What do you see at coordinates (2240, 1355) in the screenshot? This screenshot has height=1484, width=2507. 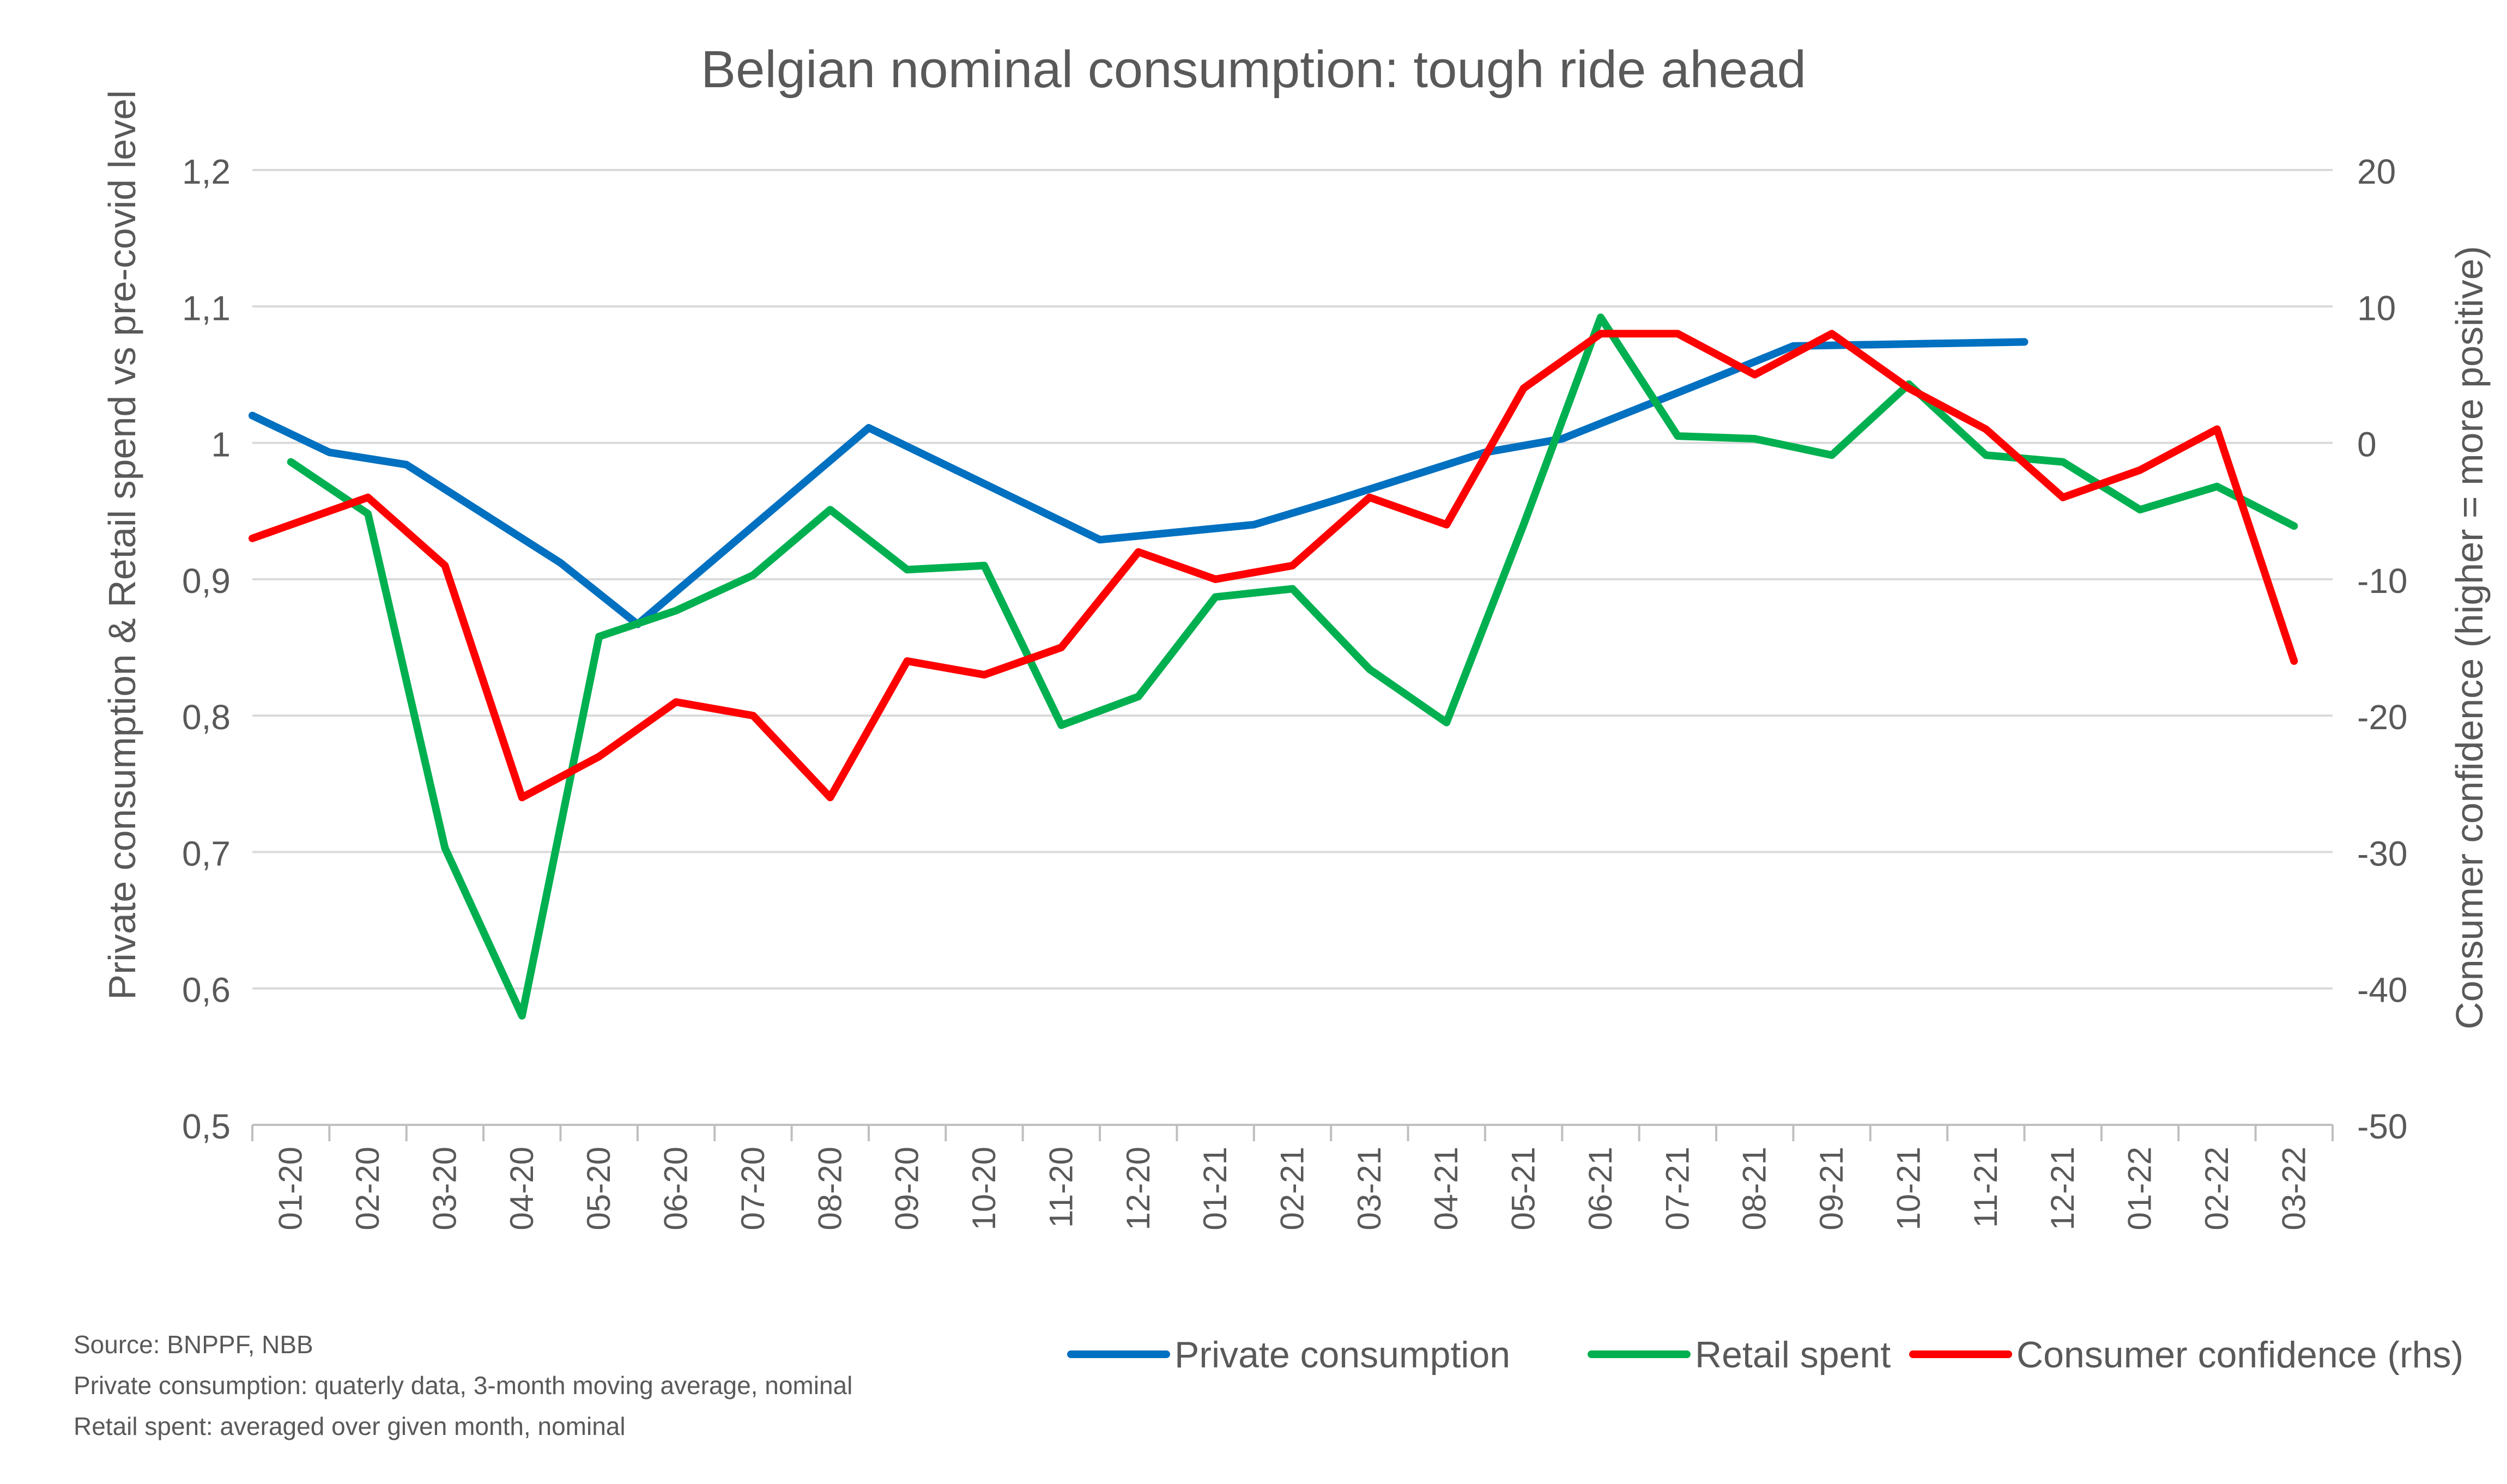 I see `legend-label: Consumer confidence (rhs)` at bounding box center [2240, 1355].